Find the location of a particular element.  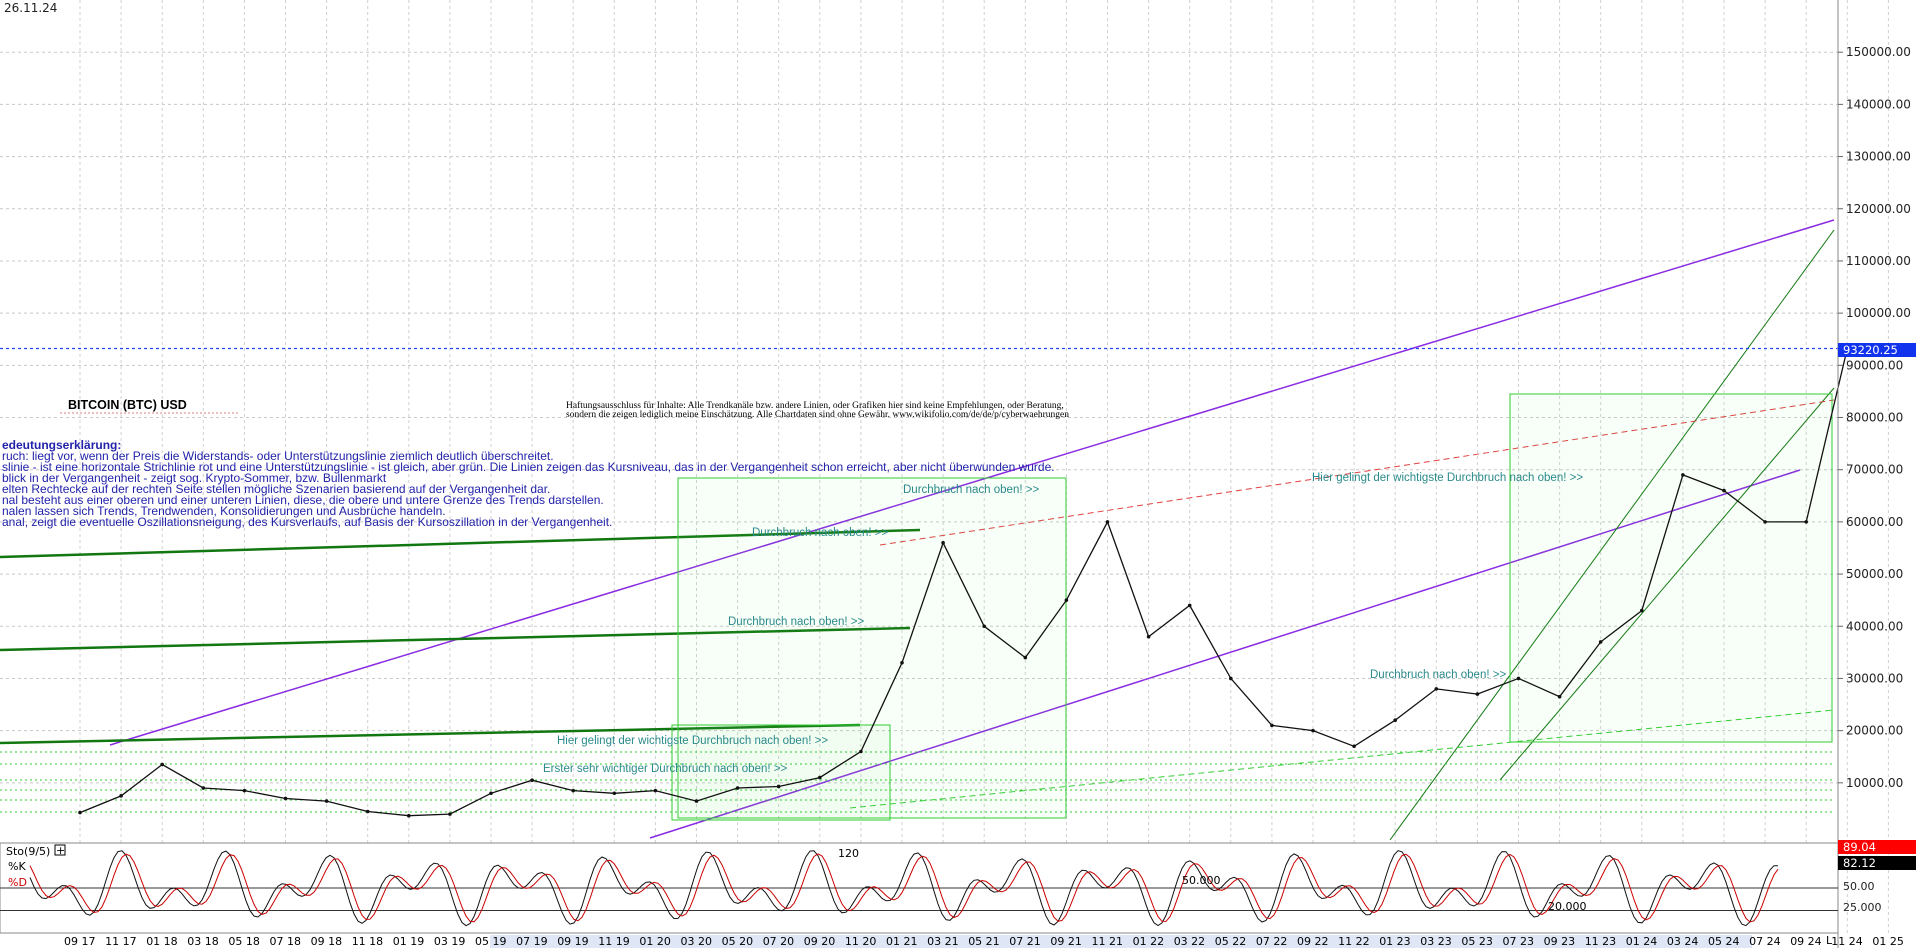

x-tick-label: 07 18 is located at coordinates (286, 941).